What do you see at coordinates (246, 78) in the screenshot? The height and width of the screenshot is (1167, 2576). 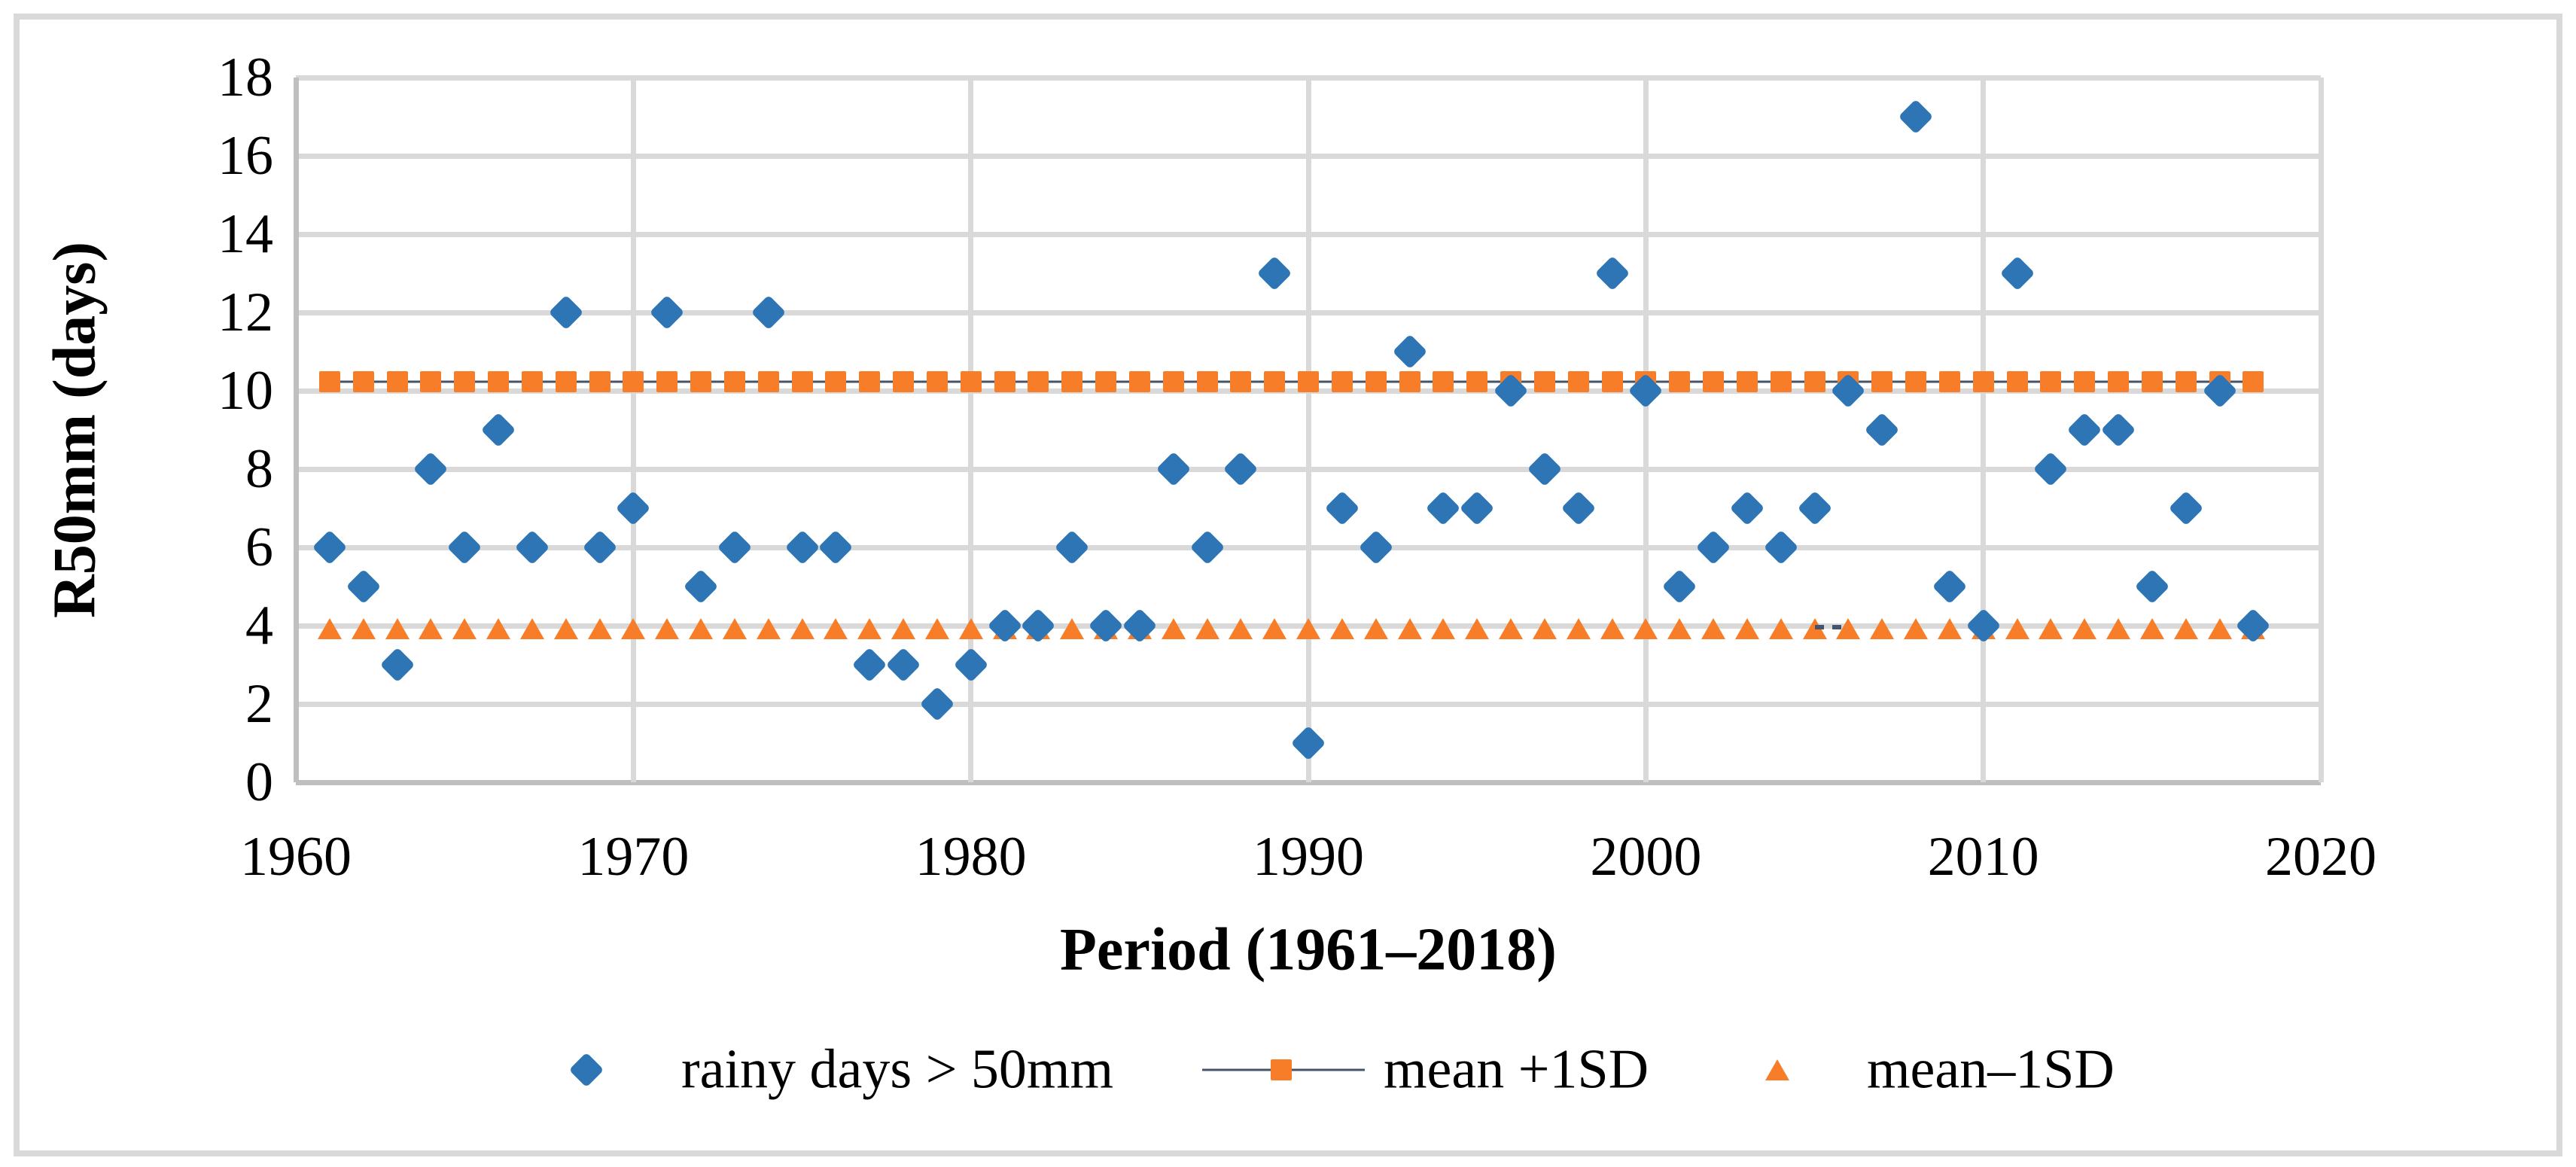 I see `y-tick-label: 18` at bounding box center [246, 78].